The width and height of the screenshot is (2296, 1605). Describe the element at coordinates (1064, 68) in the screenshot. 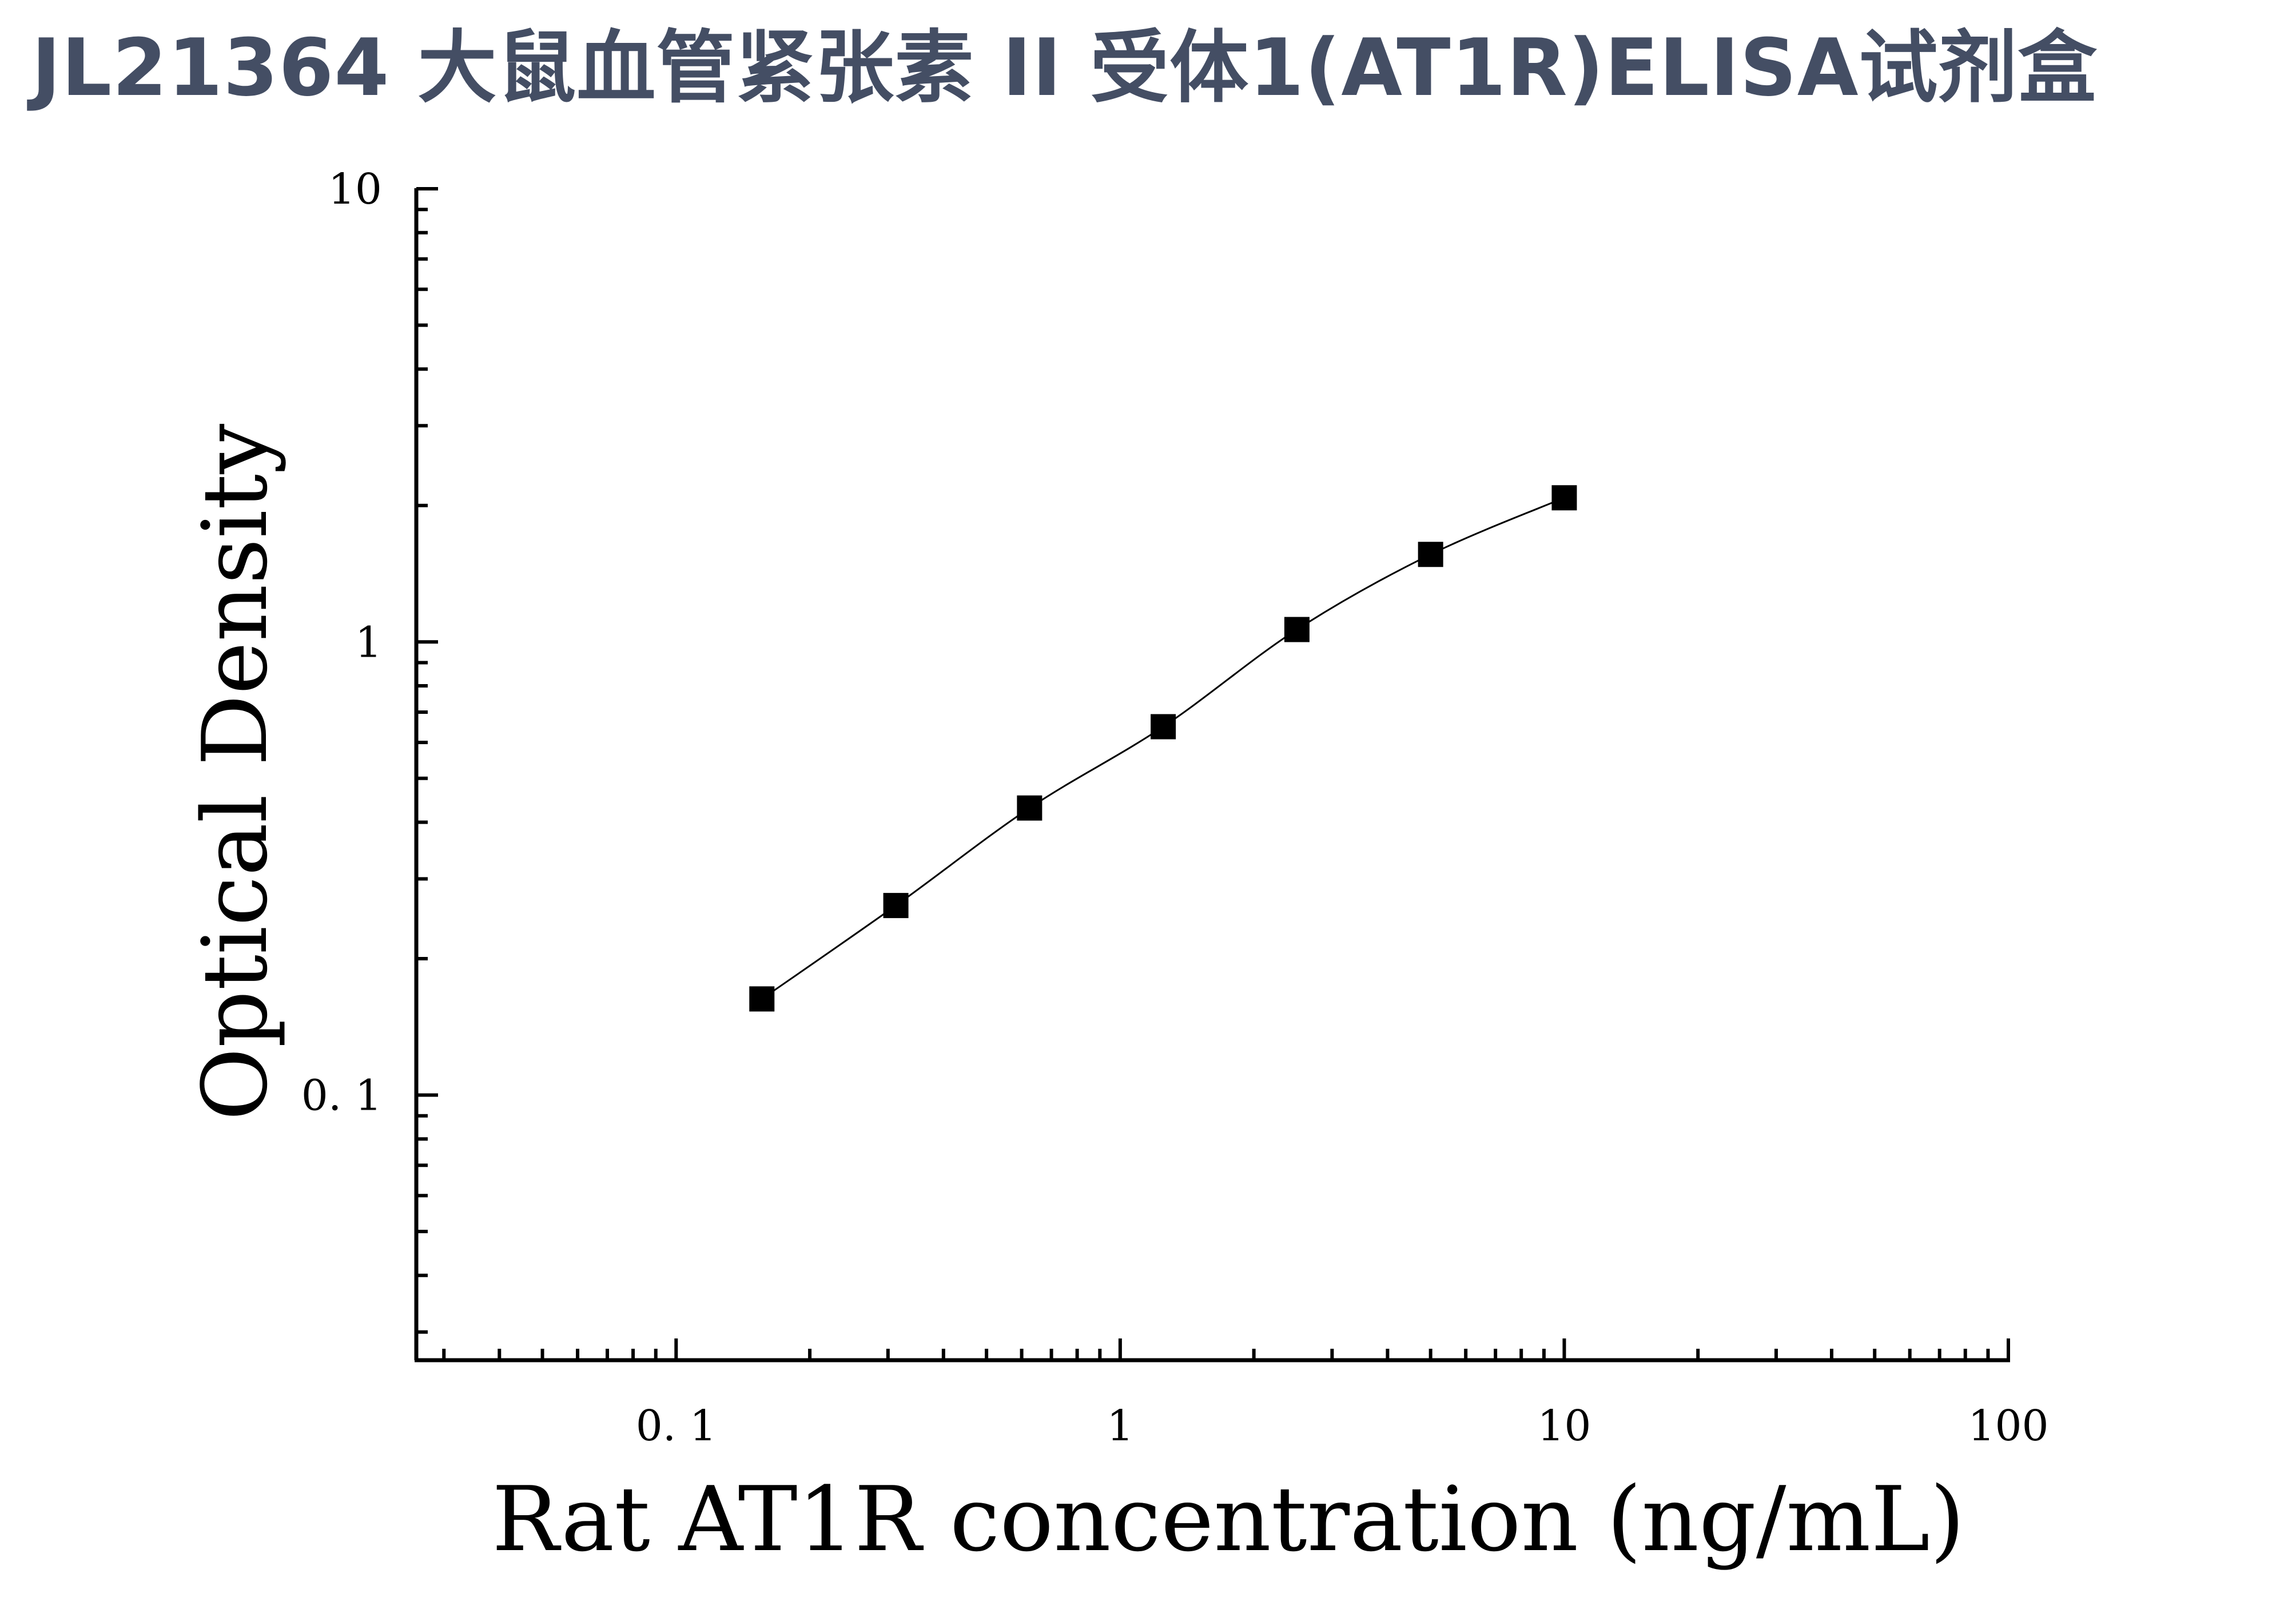

I see `page-title: JL21364 大鼠血管紧张素 II 受体1(AT1R)ELISA试剂盒` at that location.